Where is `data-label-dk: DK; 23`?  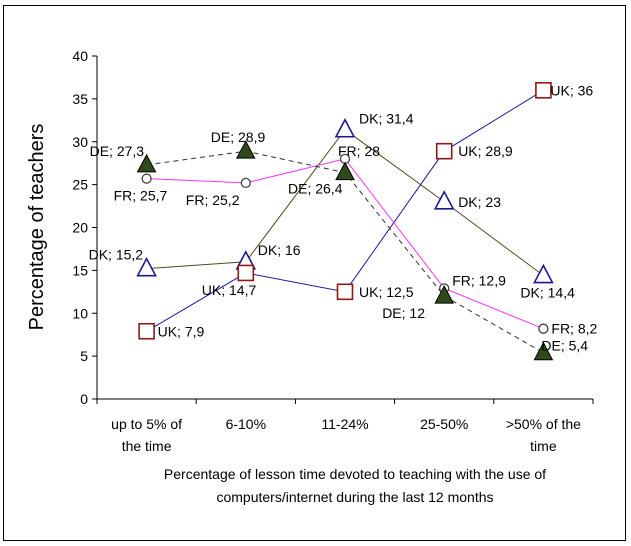 data-label-dk: DK; 23 is located at coordinates (479, 202).